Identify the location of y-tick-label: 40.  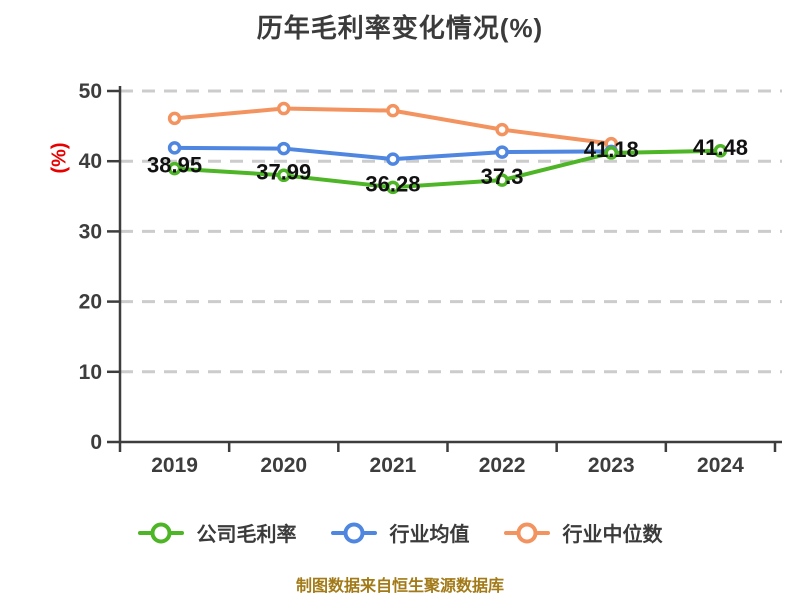
(90, 161).